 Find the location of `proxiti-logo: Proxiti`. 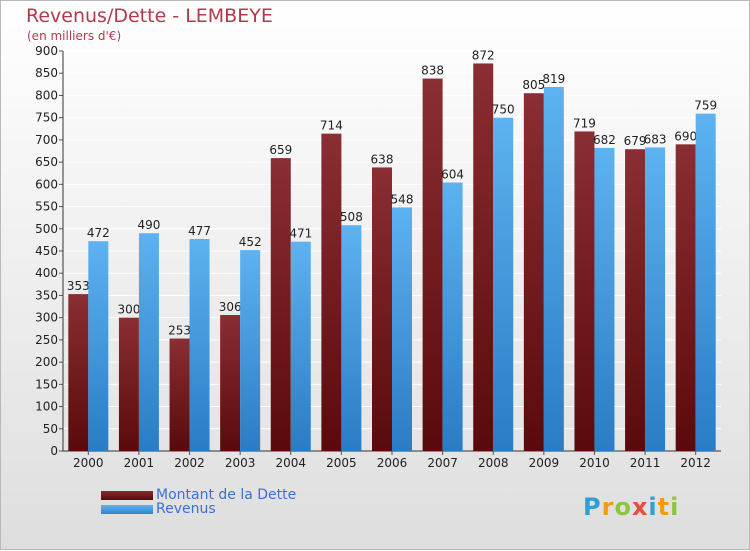

proxiti-logo: Proxiti is located at coordinates (631, 507).